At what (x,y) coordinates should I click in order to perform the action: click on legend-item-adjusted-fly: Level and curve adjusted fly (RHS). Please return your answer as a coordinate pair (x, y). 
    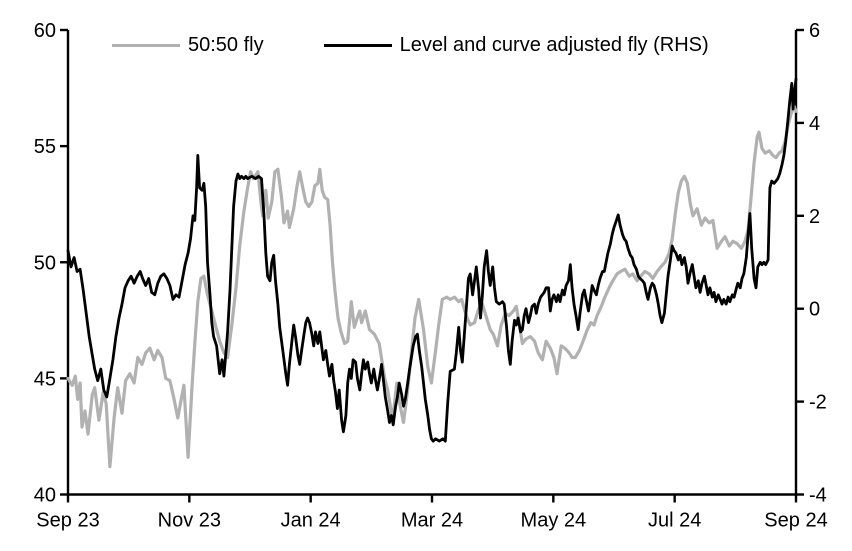
    Looking at the image, I should click on (516, 45).